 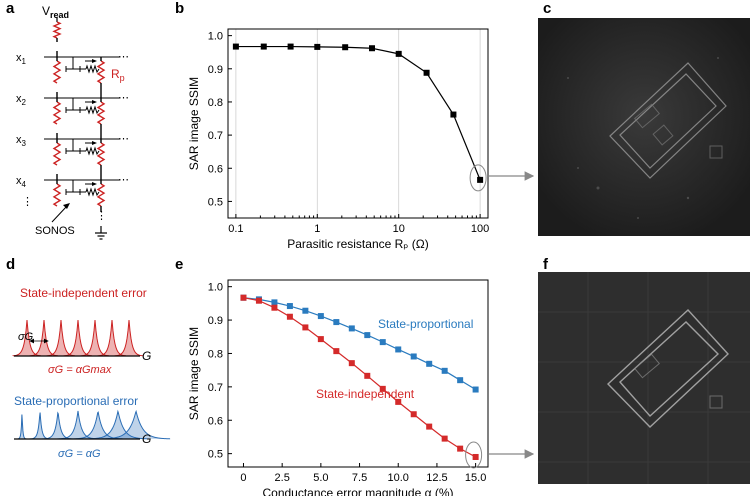 I want to click on state-independent-formula: σG = αGmax, so click(x=80, y=370).